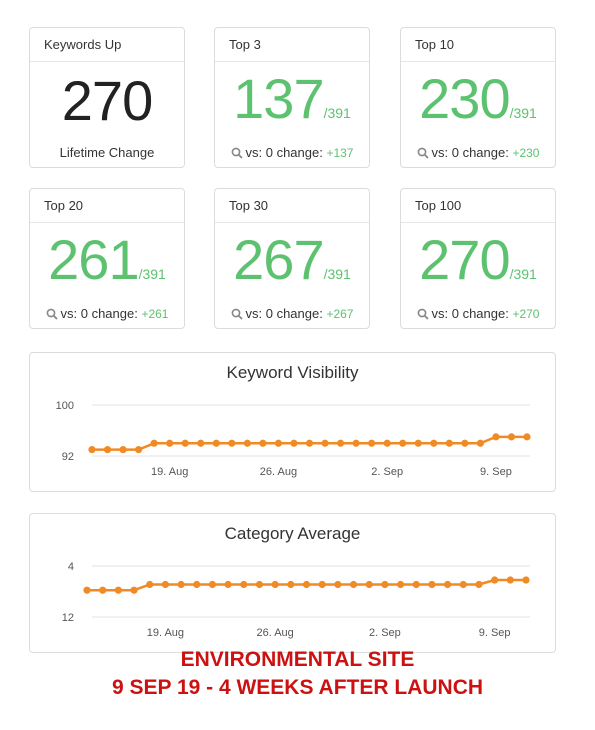 This screenshot has width=595, height=730. Describe the element at coordinates (340, 153) in the screenshot. I see `change-value: +137` at that location.